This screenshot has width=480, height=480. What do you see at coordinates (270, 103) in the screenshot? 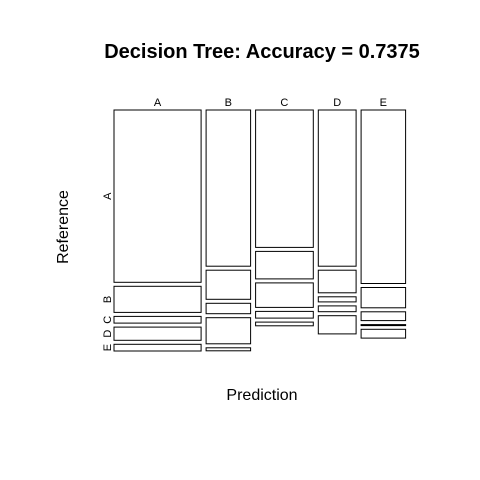
I see `x-tick-labels: A B C D E` at bounding box center [270, 103].